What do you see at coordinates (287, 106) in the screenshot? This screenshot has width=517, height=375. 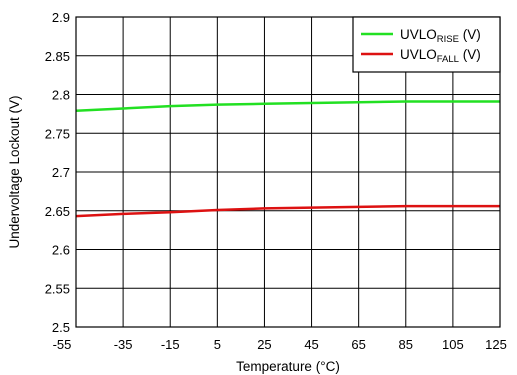 I see `series-line-rise` at bounding box center [287, 106].